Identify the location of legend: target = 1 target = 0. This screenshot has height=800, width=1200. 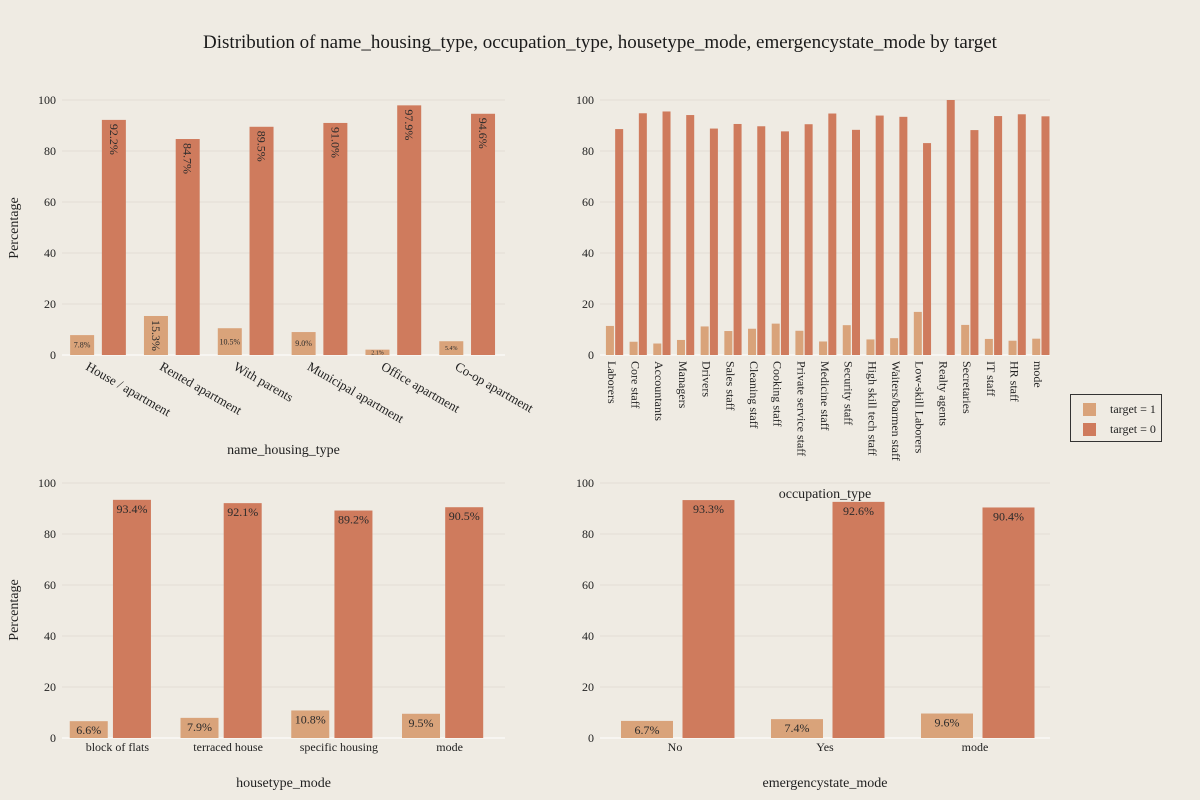
(1116, 418).